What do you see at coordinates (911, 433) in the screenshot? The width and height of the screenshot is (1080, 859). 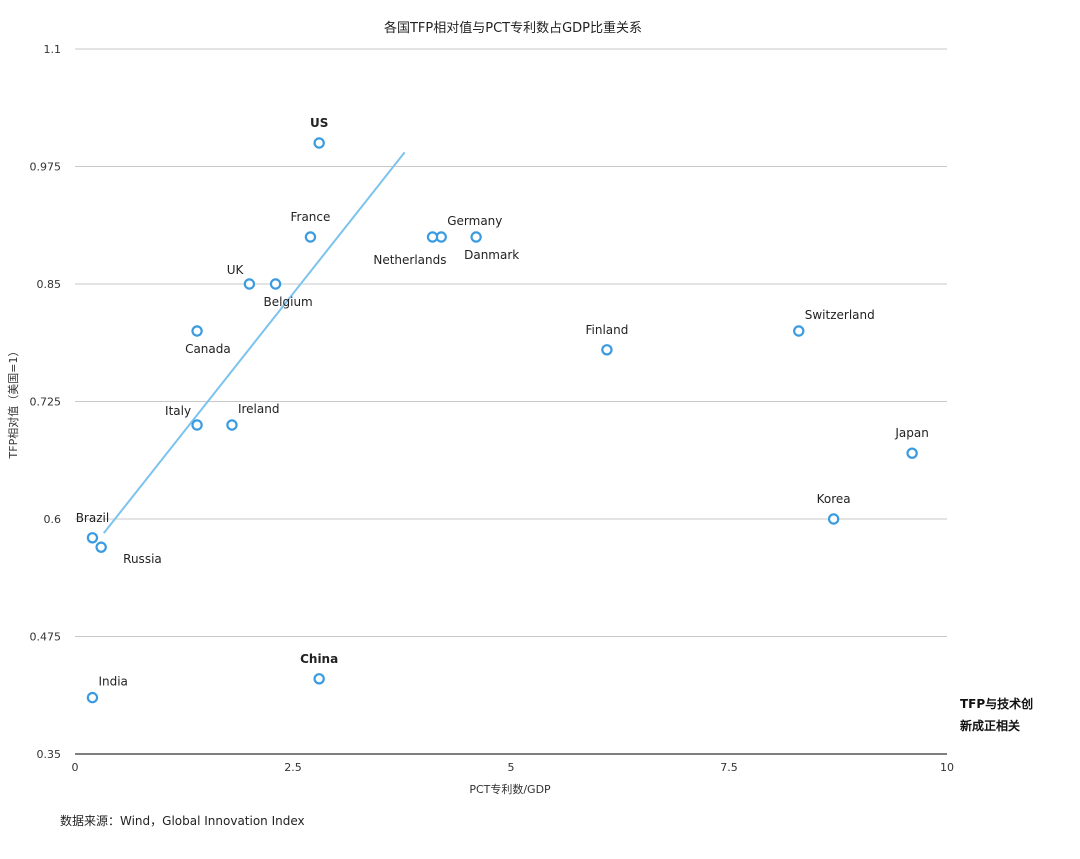 I see `point-label: Japan` at bounding box center [911, 433].